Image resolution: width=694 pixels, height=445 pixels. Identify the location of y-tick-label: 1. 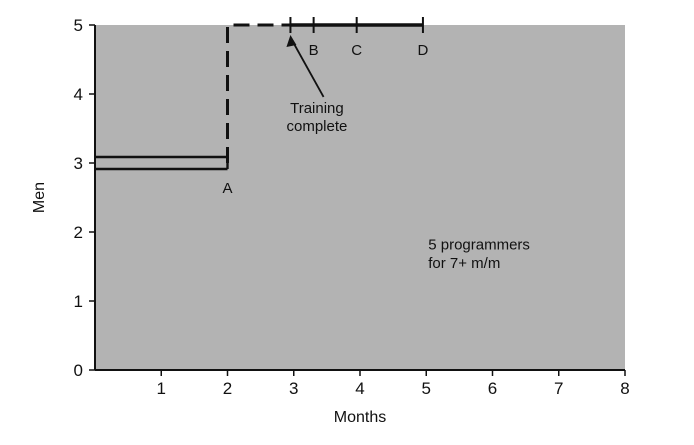
(78, 301).